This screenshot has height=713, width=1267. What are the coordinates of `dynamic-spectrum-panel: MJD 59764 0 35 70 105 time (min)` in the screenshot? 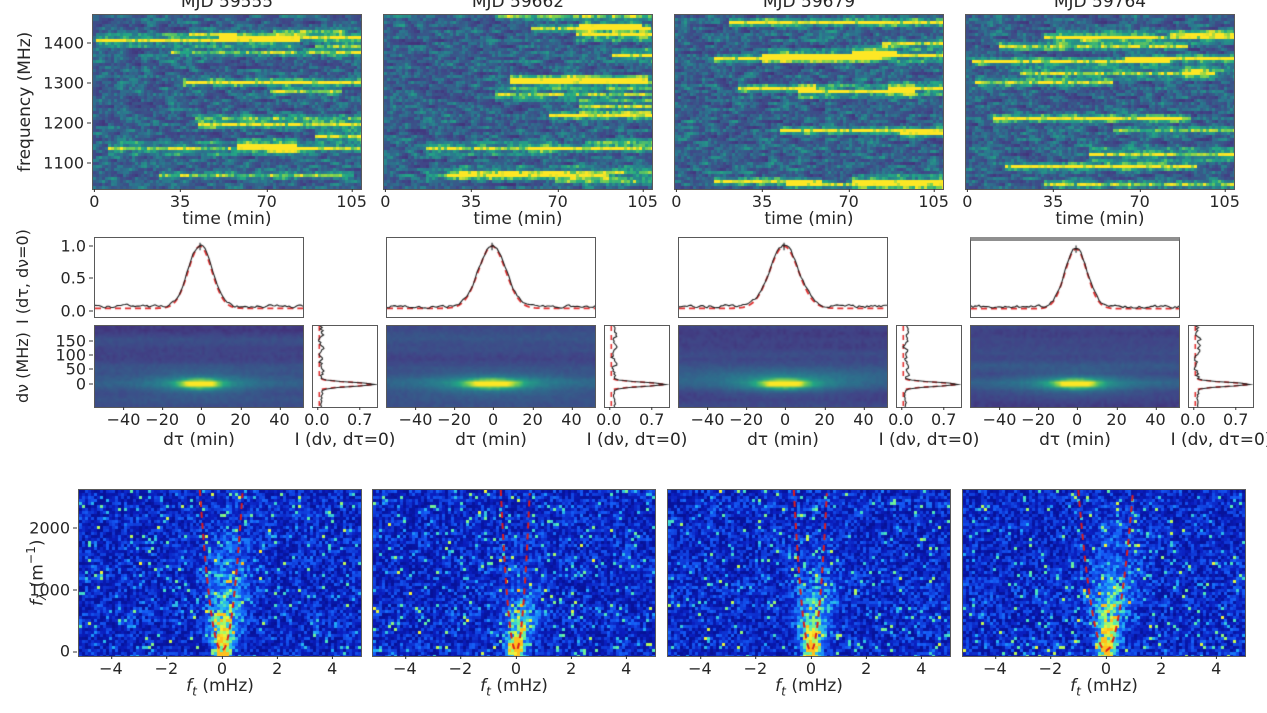 It's located at (1101, 114).